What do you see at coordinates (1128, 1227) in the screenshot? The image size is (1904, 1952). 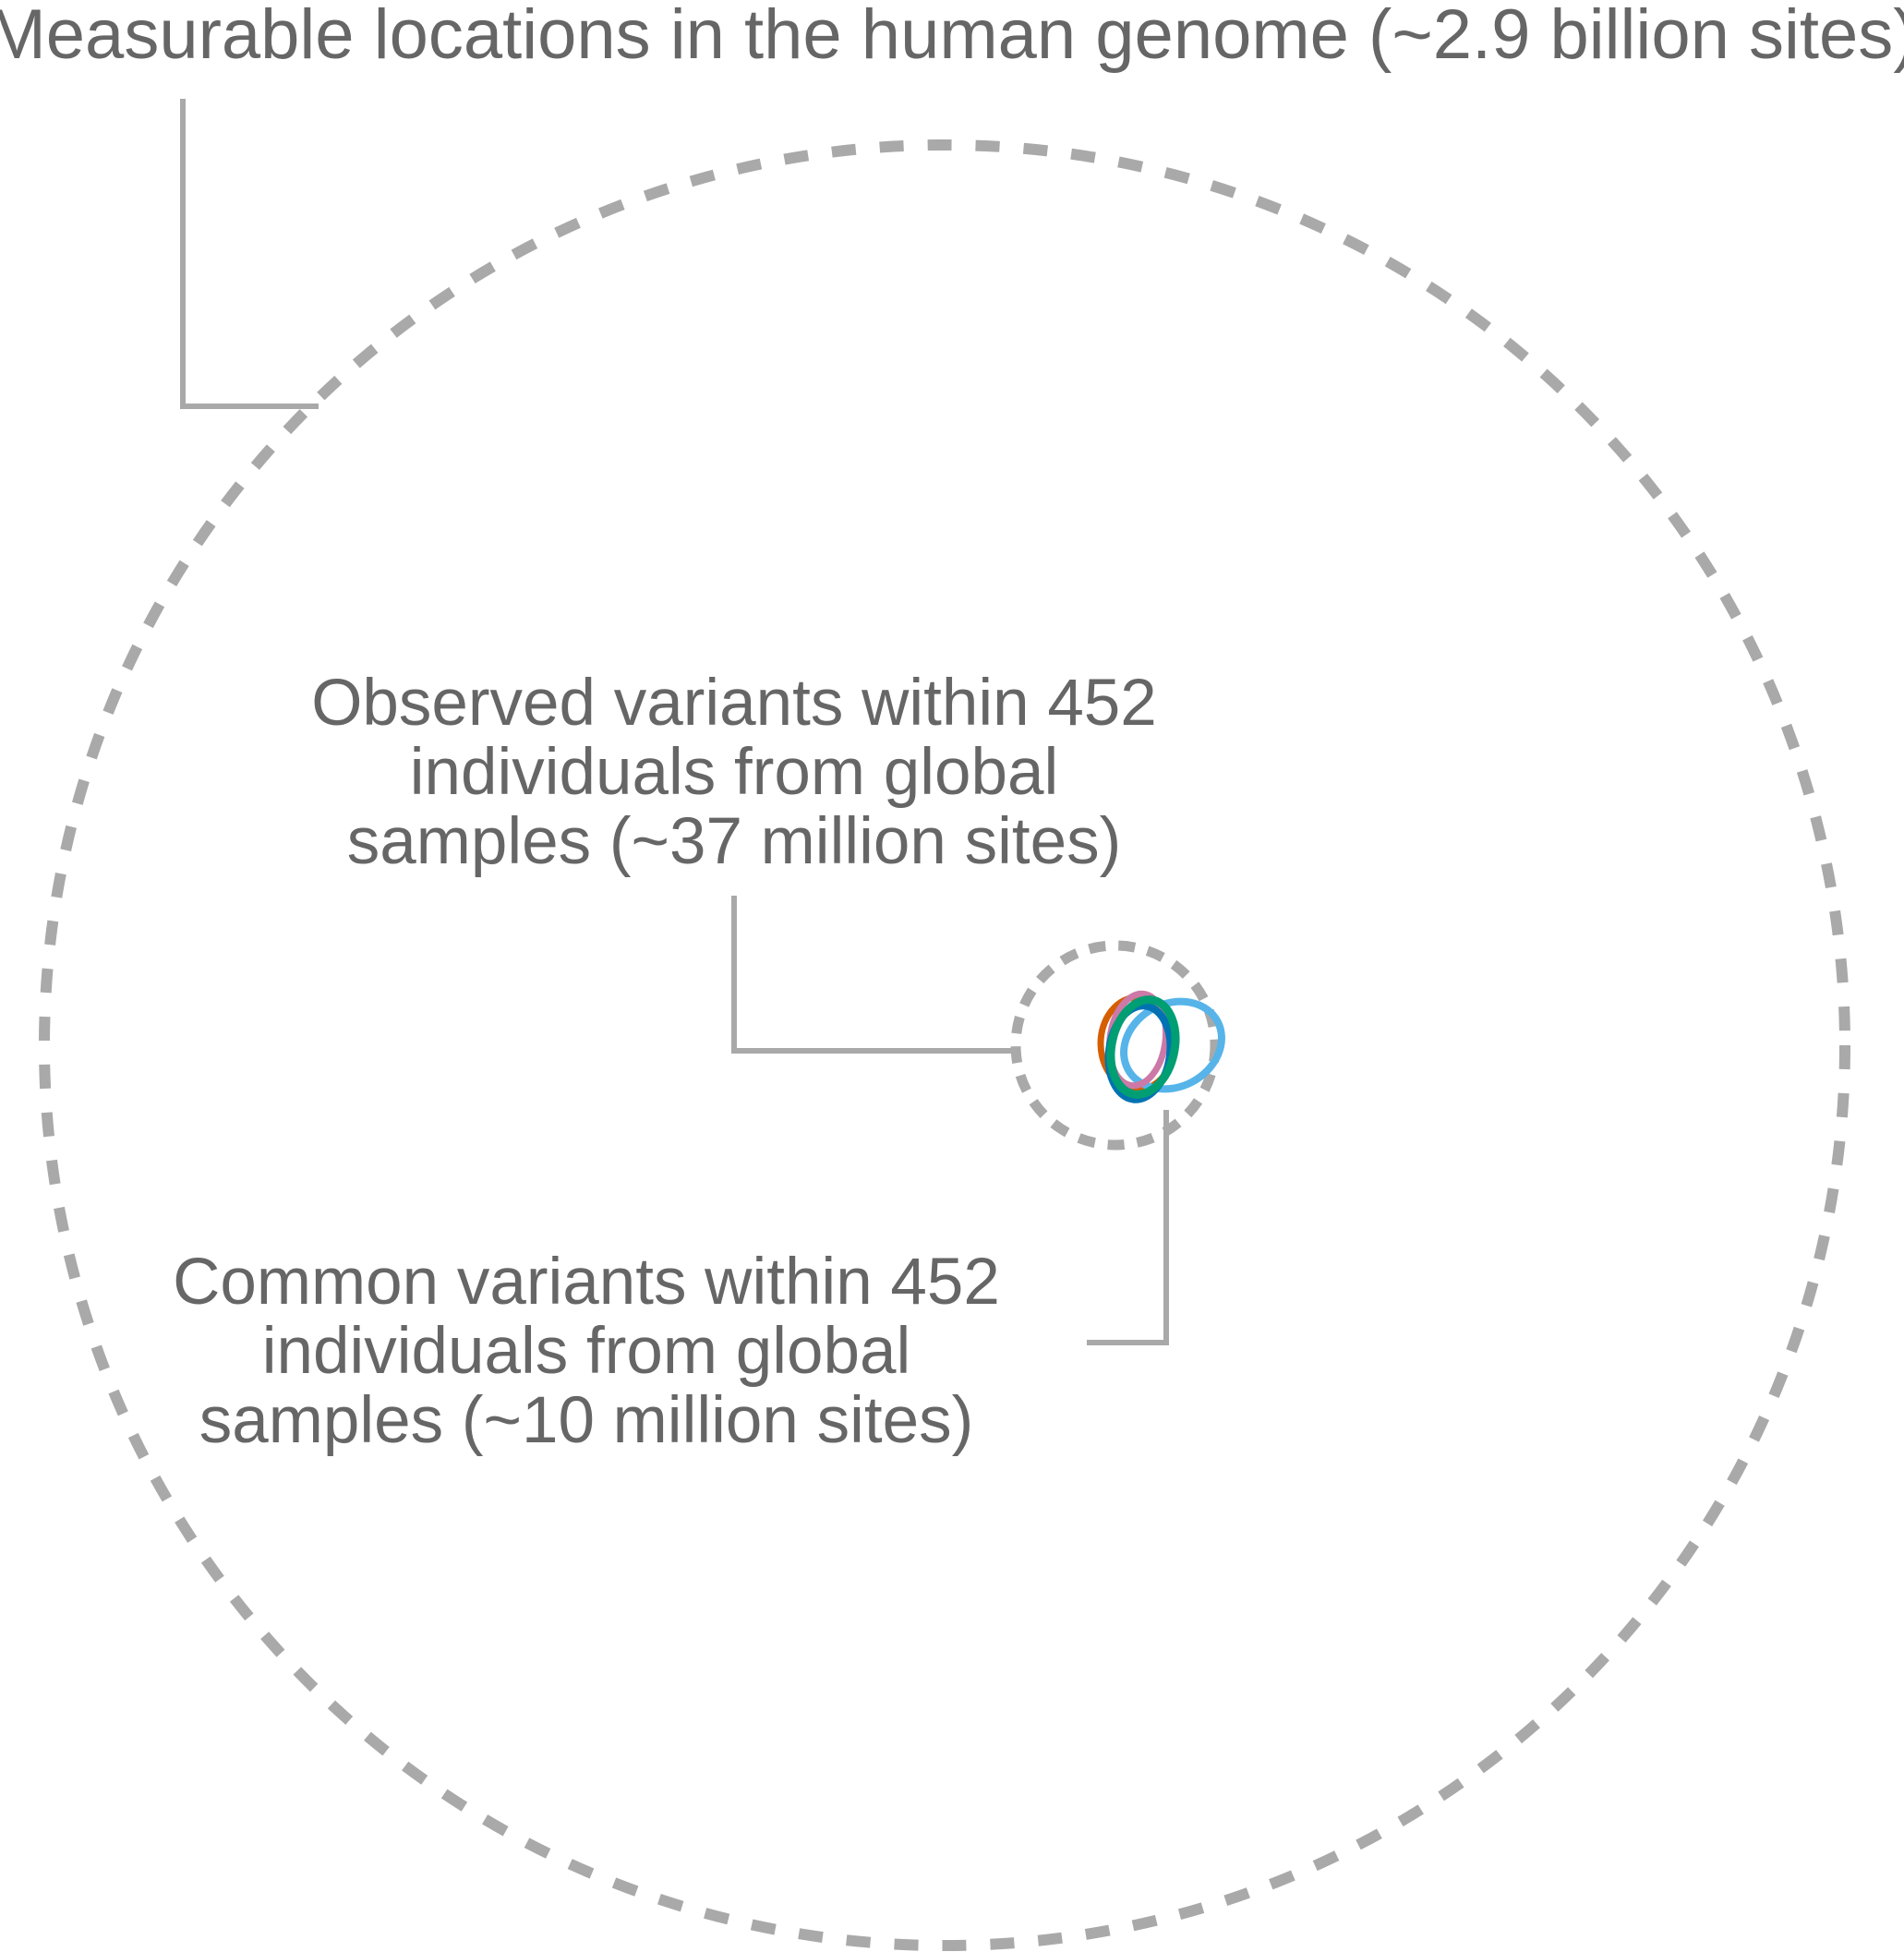 I see `common-leader-line` at bounding box center [1128, 1227].